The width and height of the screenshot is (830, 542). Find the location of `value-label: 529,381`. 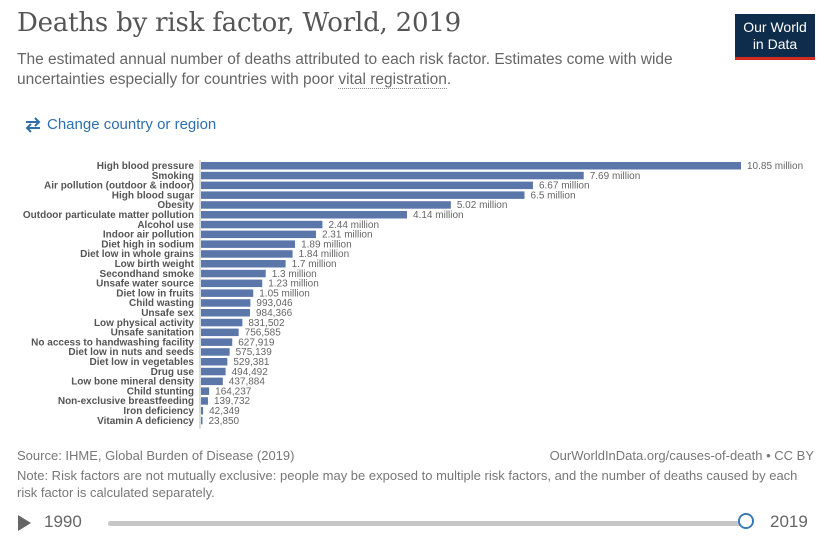

value-label: 529,381 is located at coordinates (251, 362).